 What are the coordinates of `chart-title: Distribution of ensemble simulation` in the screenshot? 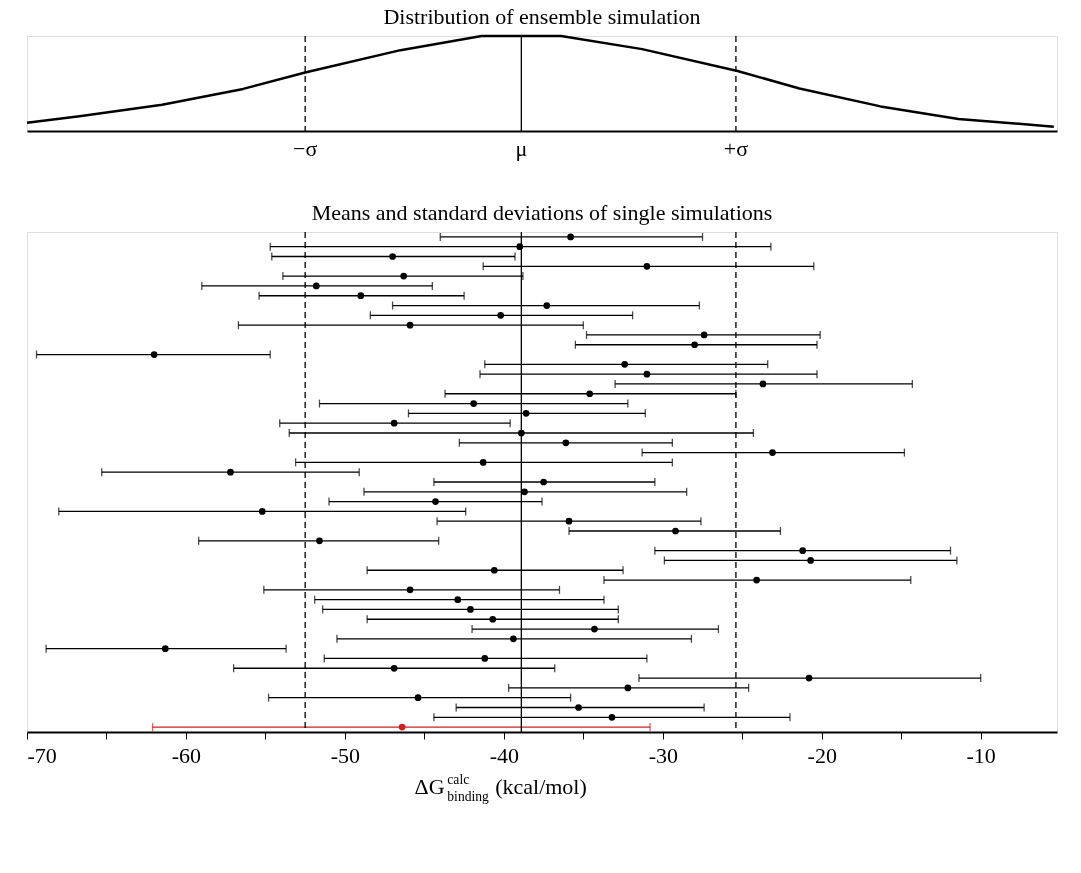 It's located at (542, 16).